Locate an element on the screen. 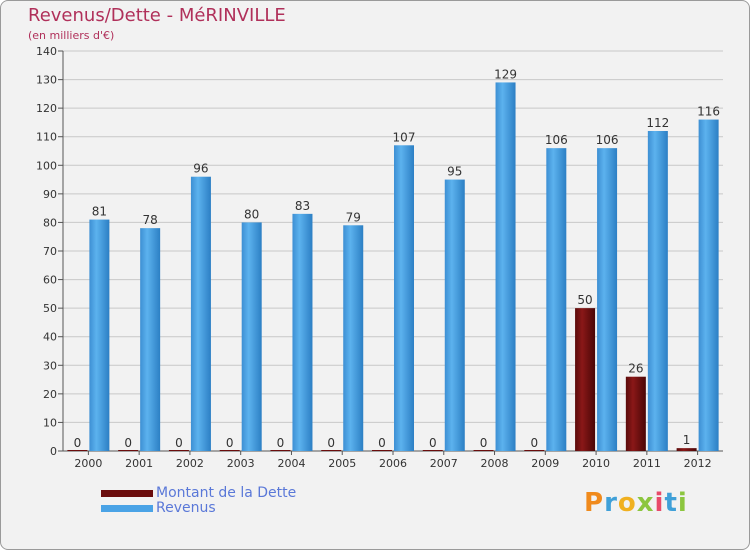  y-tick-label: 10 is located at coordinates (50, 422).